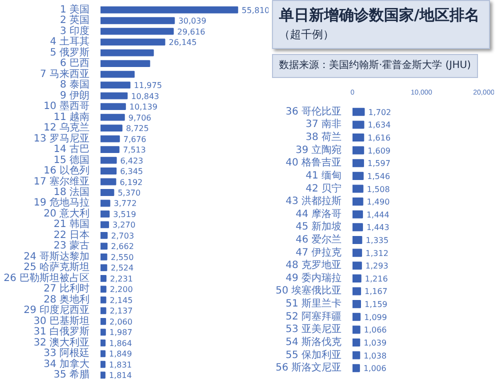 This screenshot has width=499, height=384. Describe the element at coordinates (57, 256) in the screenshot. I see `y-tick-label: 24 哥斯达黎加` at that location.